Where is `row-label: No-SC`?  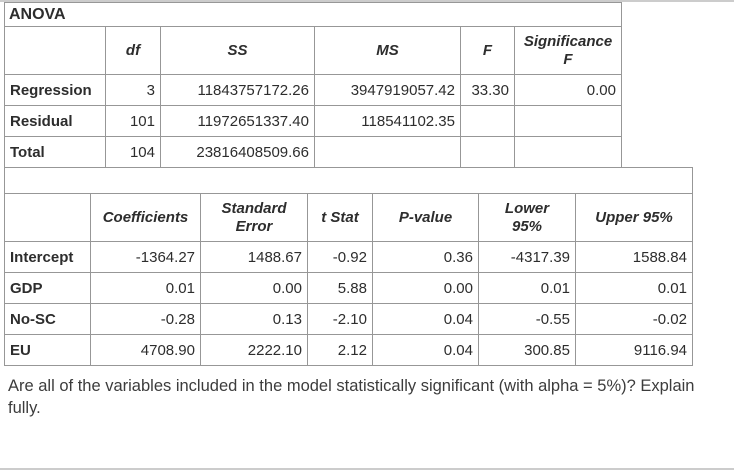
row-label: No-SC is located at coordinates (47, 319).